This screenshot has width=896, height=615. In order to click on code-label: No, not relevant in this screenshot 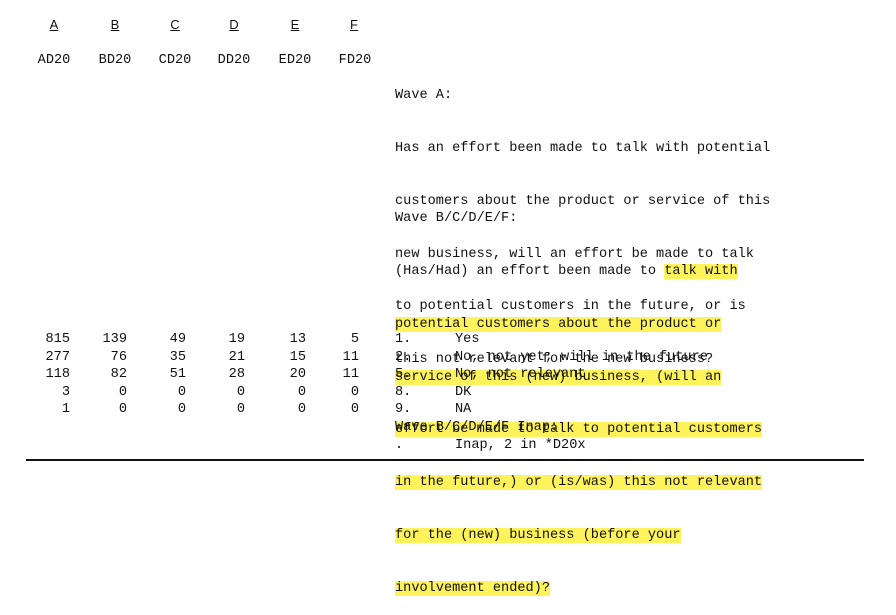, I will do `click(520, 375)`.